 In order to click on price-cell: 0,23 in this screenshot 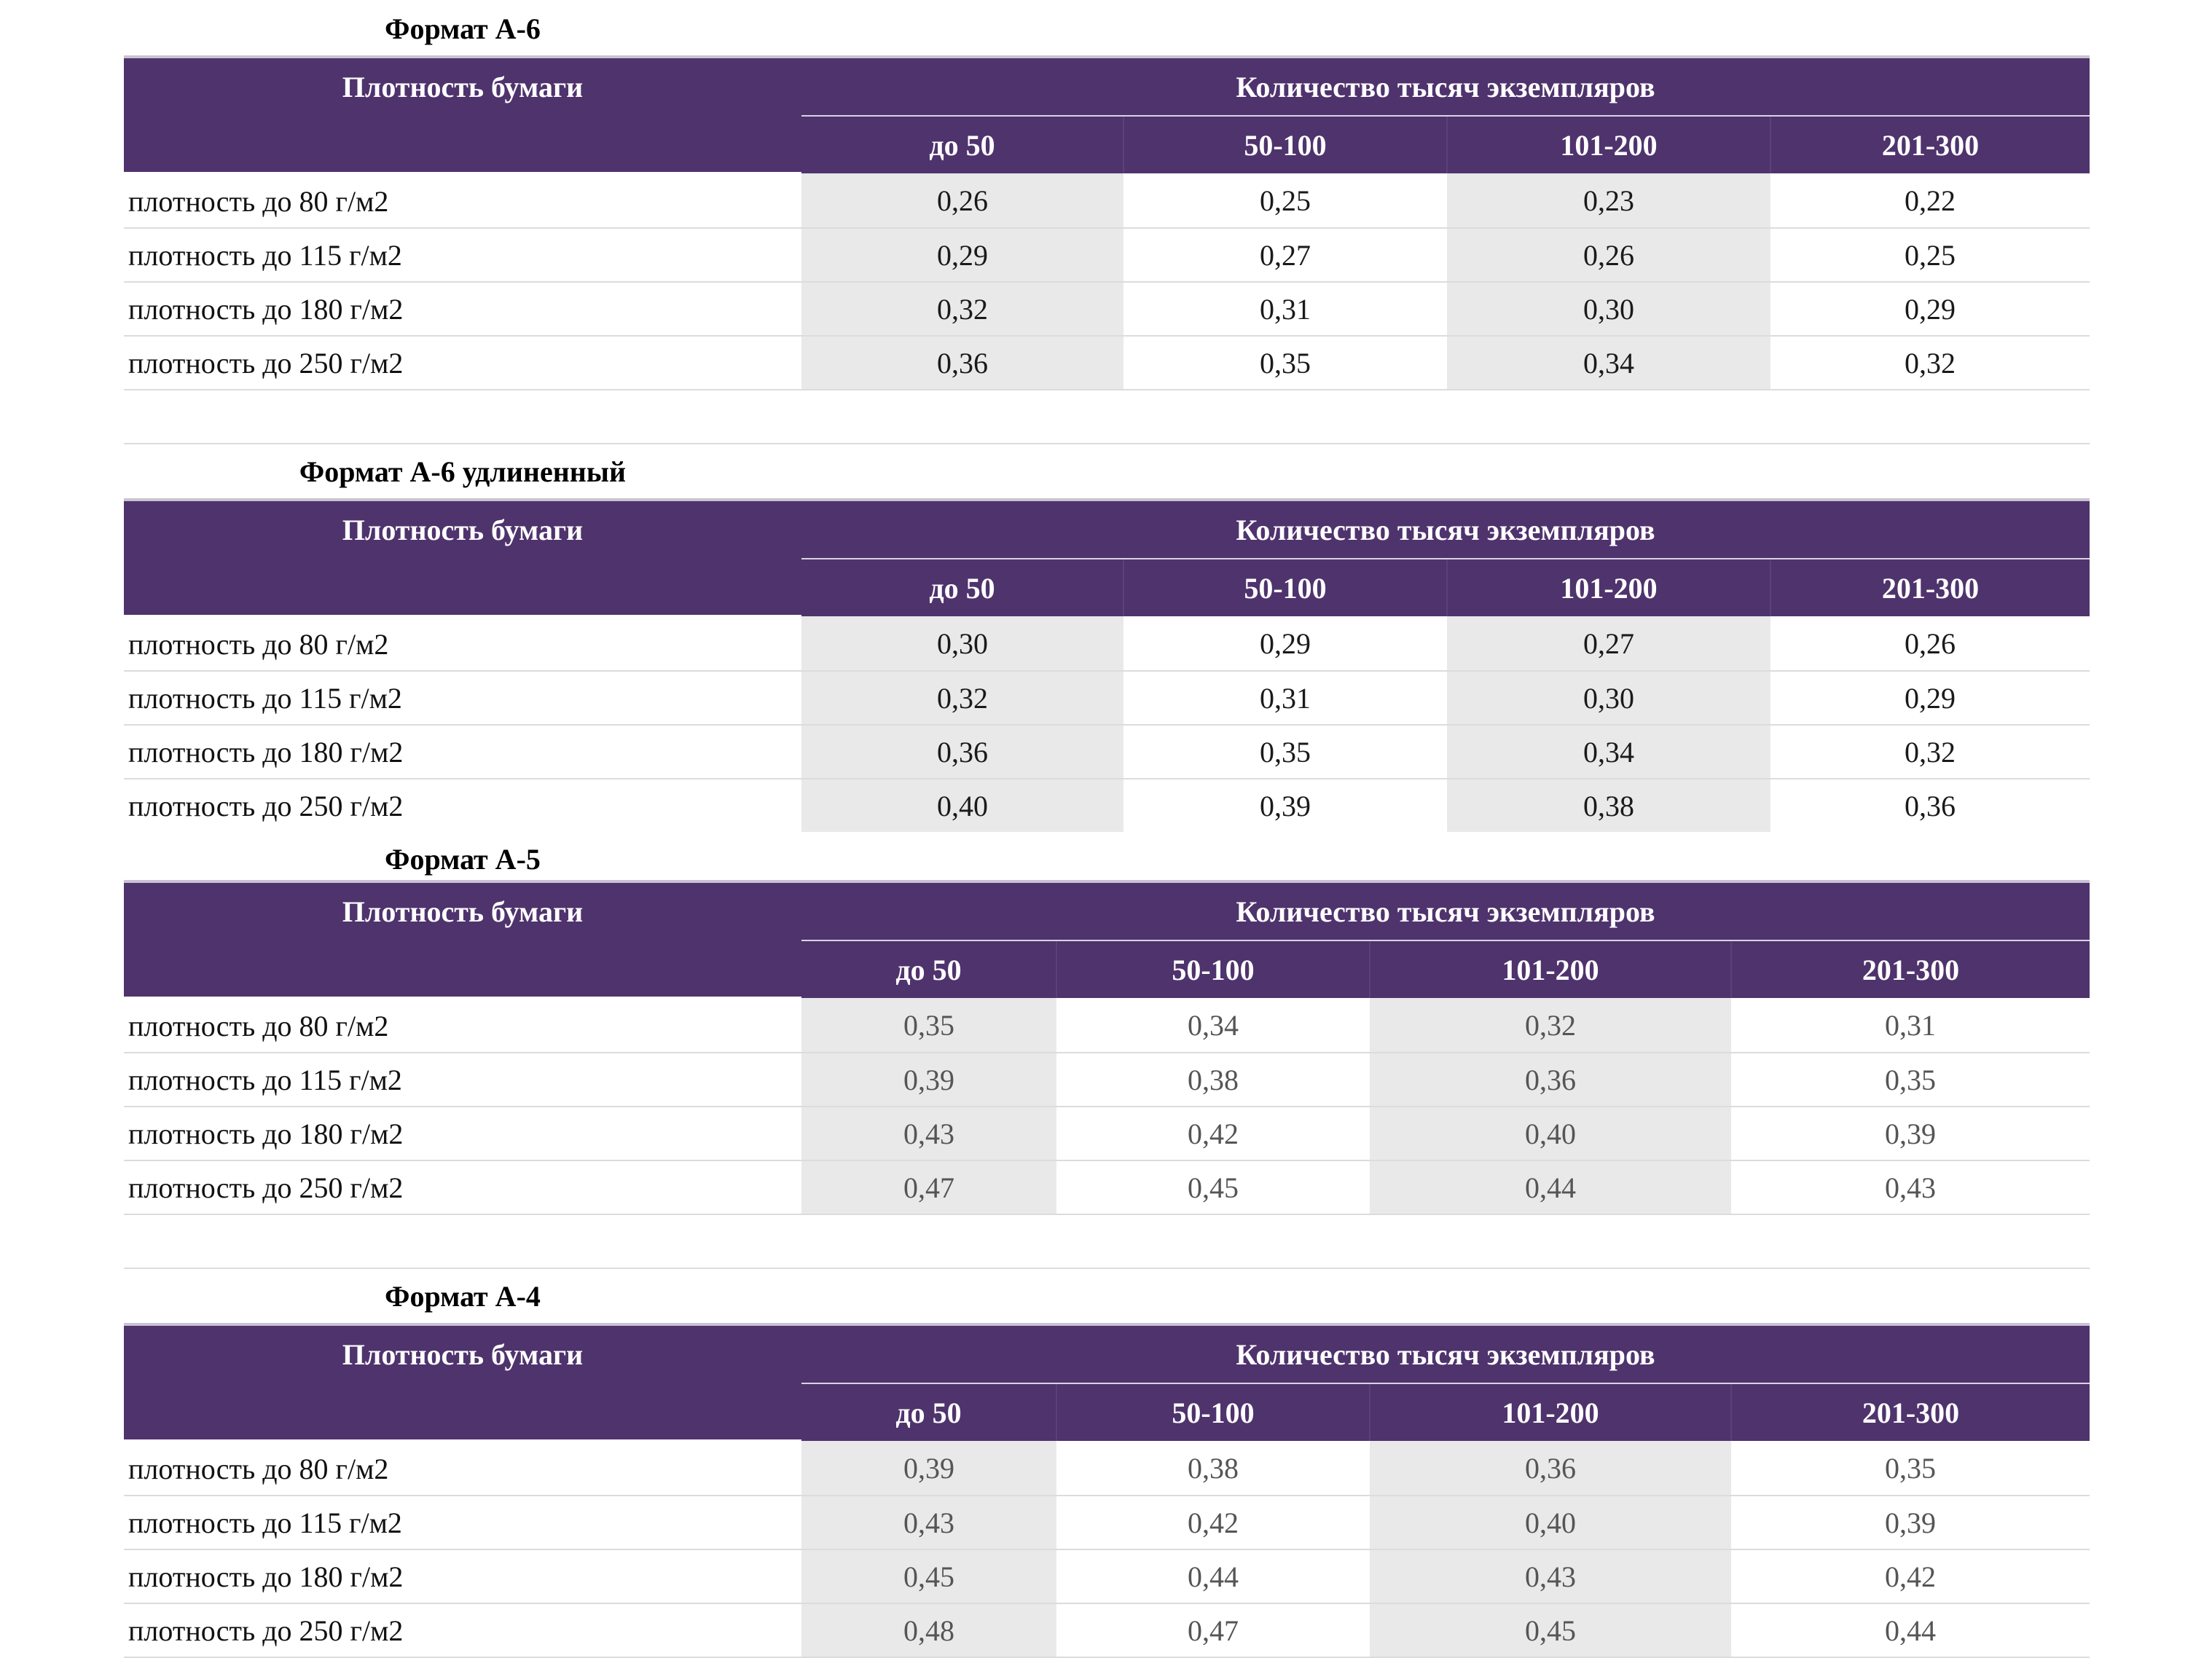, I will do `click(1608, 201)`.